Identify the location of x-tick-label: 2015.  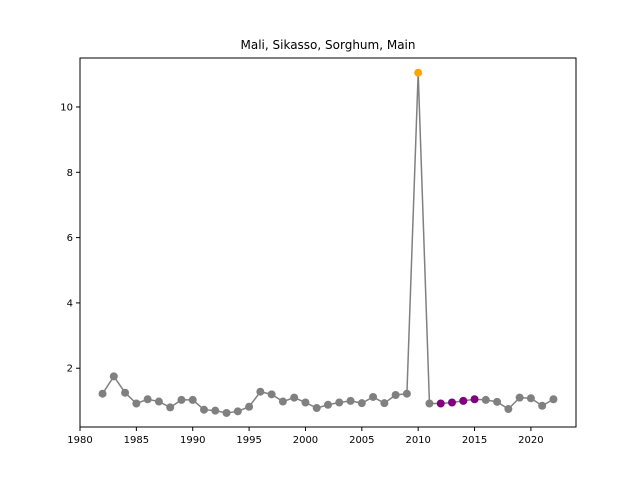
(474, 440).